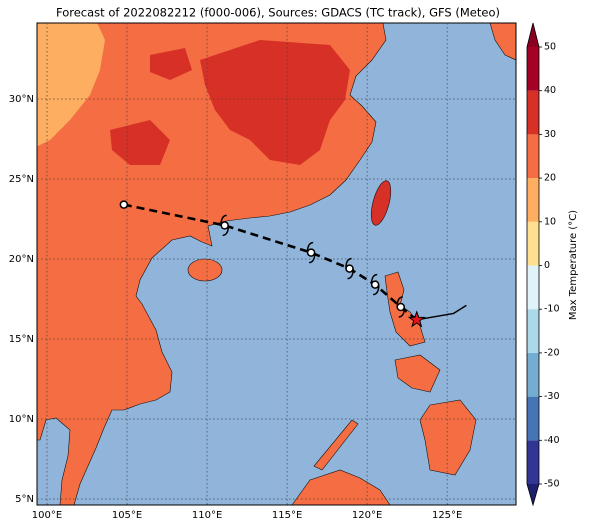 This screenshot has width=591, height=528. What do you see at coordinates (367, 515) in the screenshot?
I see `x-tick-label: 120°E` at bounding box center [367, 515].